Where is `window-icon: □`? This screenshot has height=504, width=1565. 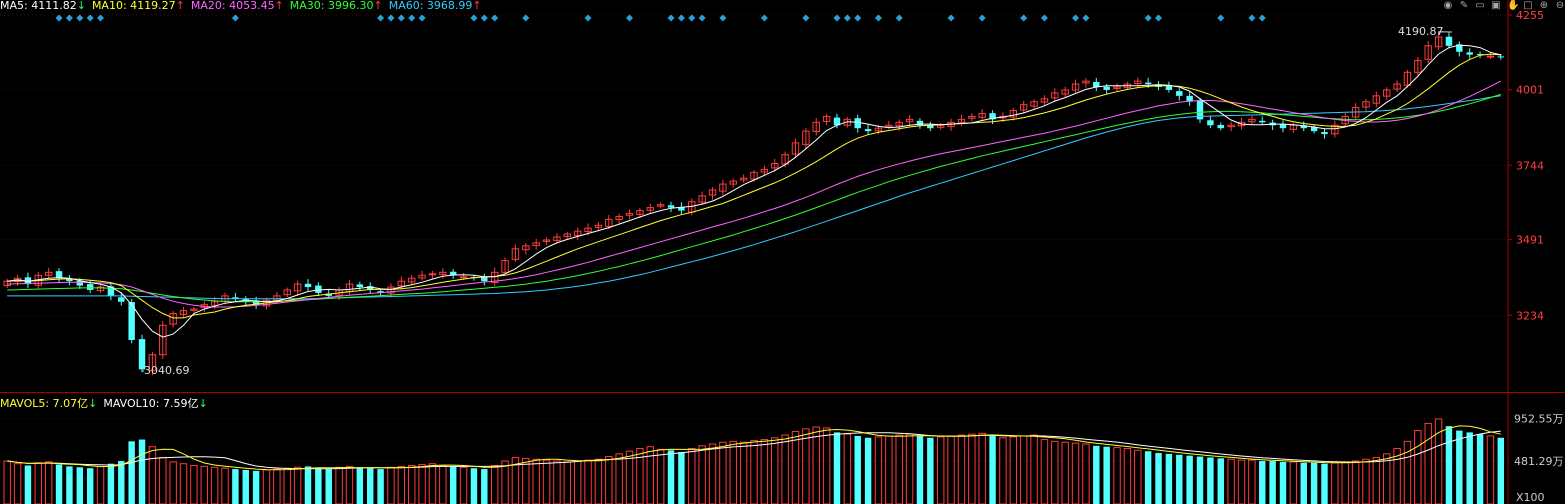
window-icon: □ is located at coordinates (1528, 5).